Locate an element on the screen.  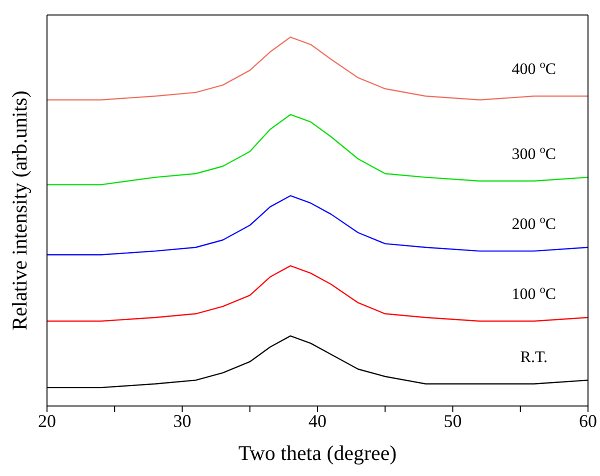
series-label: R.T. is located at coordinates (534, 357).